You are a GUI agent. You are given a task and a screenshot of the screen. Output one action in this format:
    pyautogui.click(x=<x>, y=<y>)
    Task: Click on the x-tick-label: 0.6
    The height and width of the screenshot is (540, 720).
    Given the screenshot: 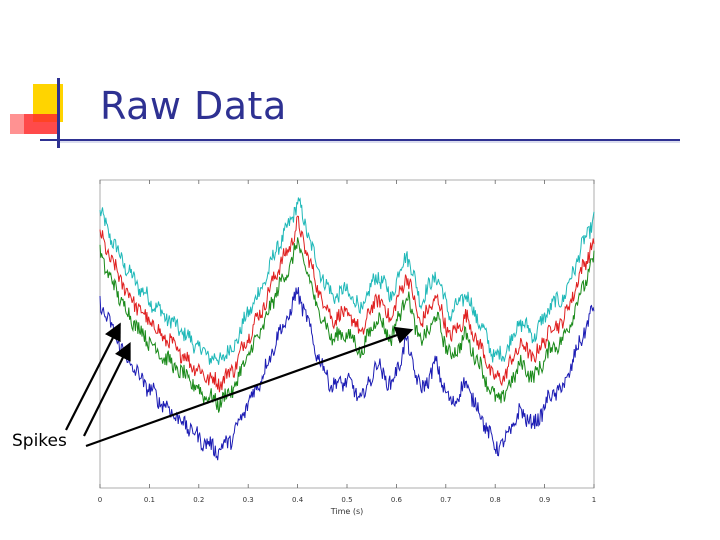 What is the action you would take?
    pyautogui.click(x=397, y=500)
    